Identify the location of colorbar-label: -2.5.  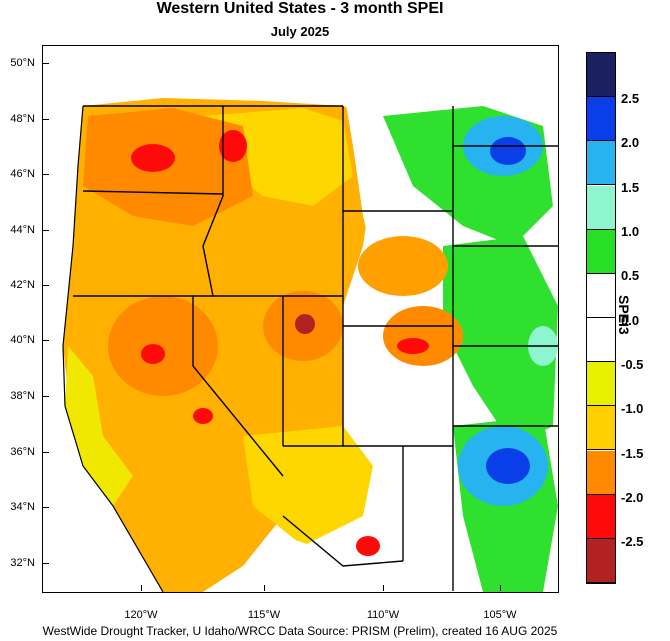
(632, 541).